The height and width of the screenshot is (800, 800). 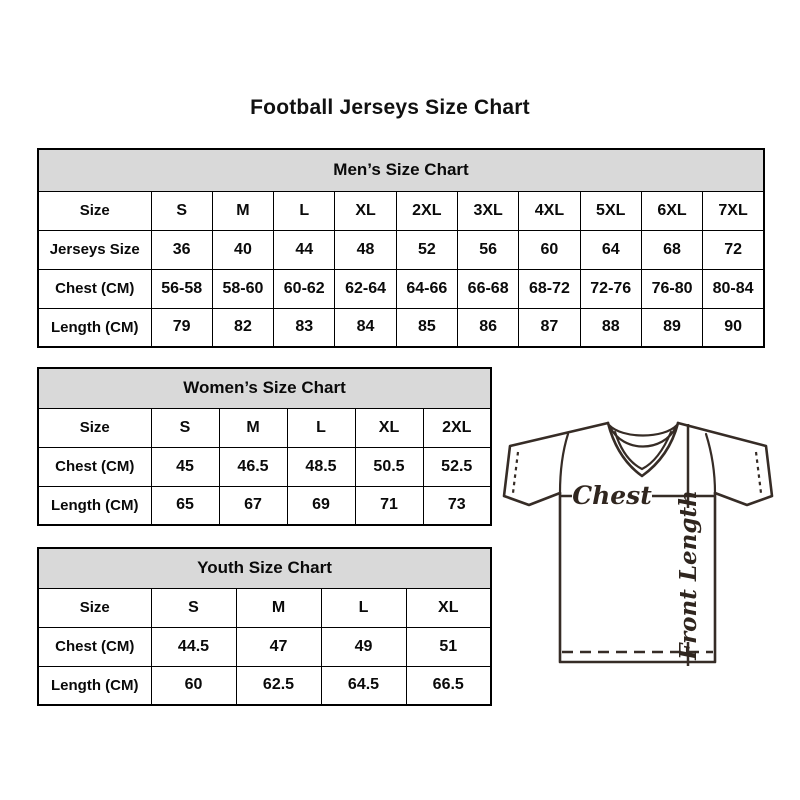 I want to click on men-header-row: Men’s Size Chart, so click(x=401, y=170).